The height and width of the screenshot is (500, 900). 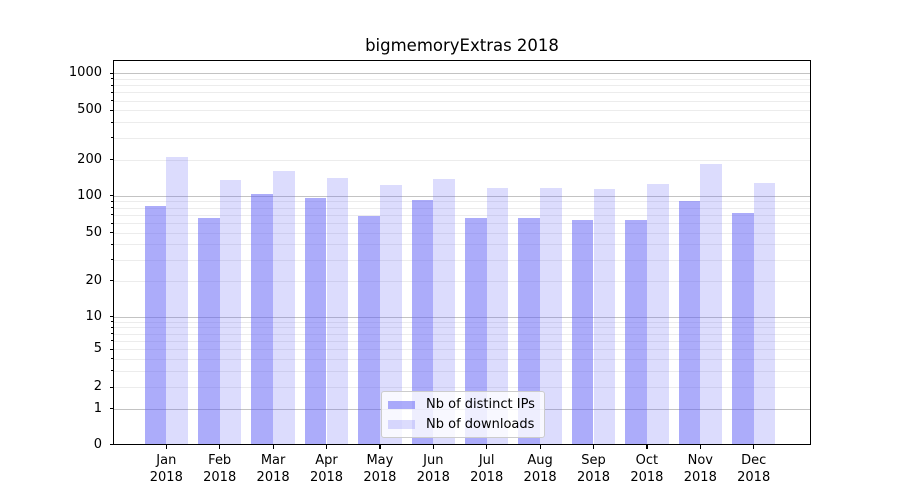 I want to click on bar-downloads-jul, so click(x=497, y=316).